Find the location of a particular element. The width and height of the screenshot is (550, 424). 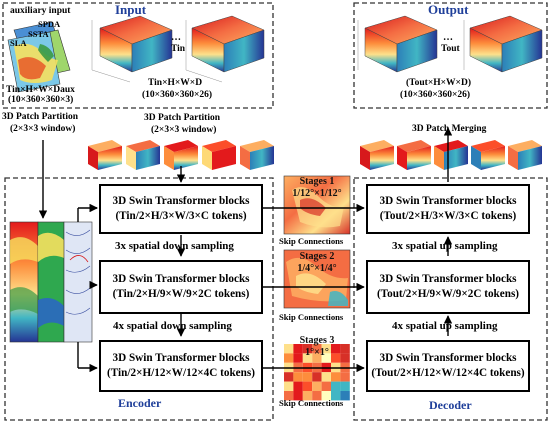

input-title: Input is located at coordinates (131, 9).